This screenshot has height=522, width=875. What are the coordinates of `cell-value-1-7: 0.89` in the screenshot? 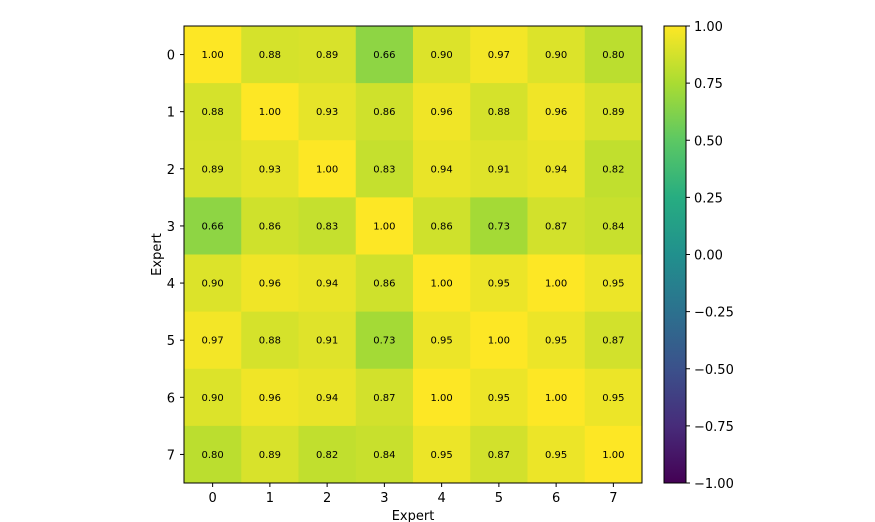 It's located at (613, 112).